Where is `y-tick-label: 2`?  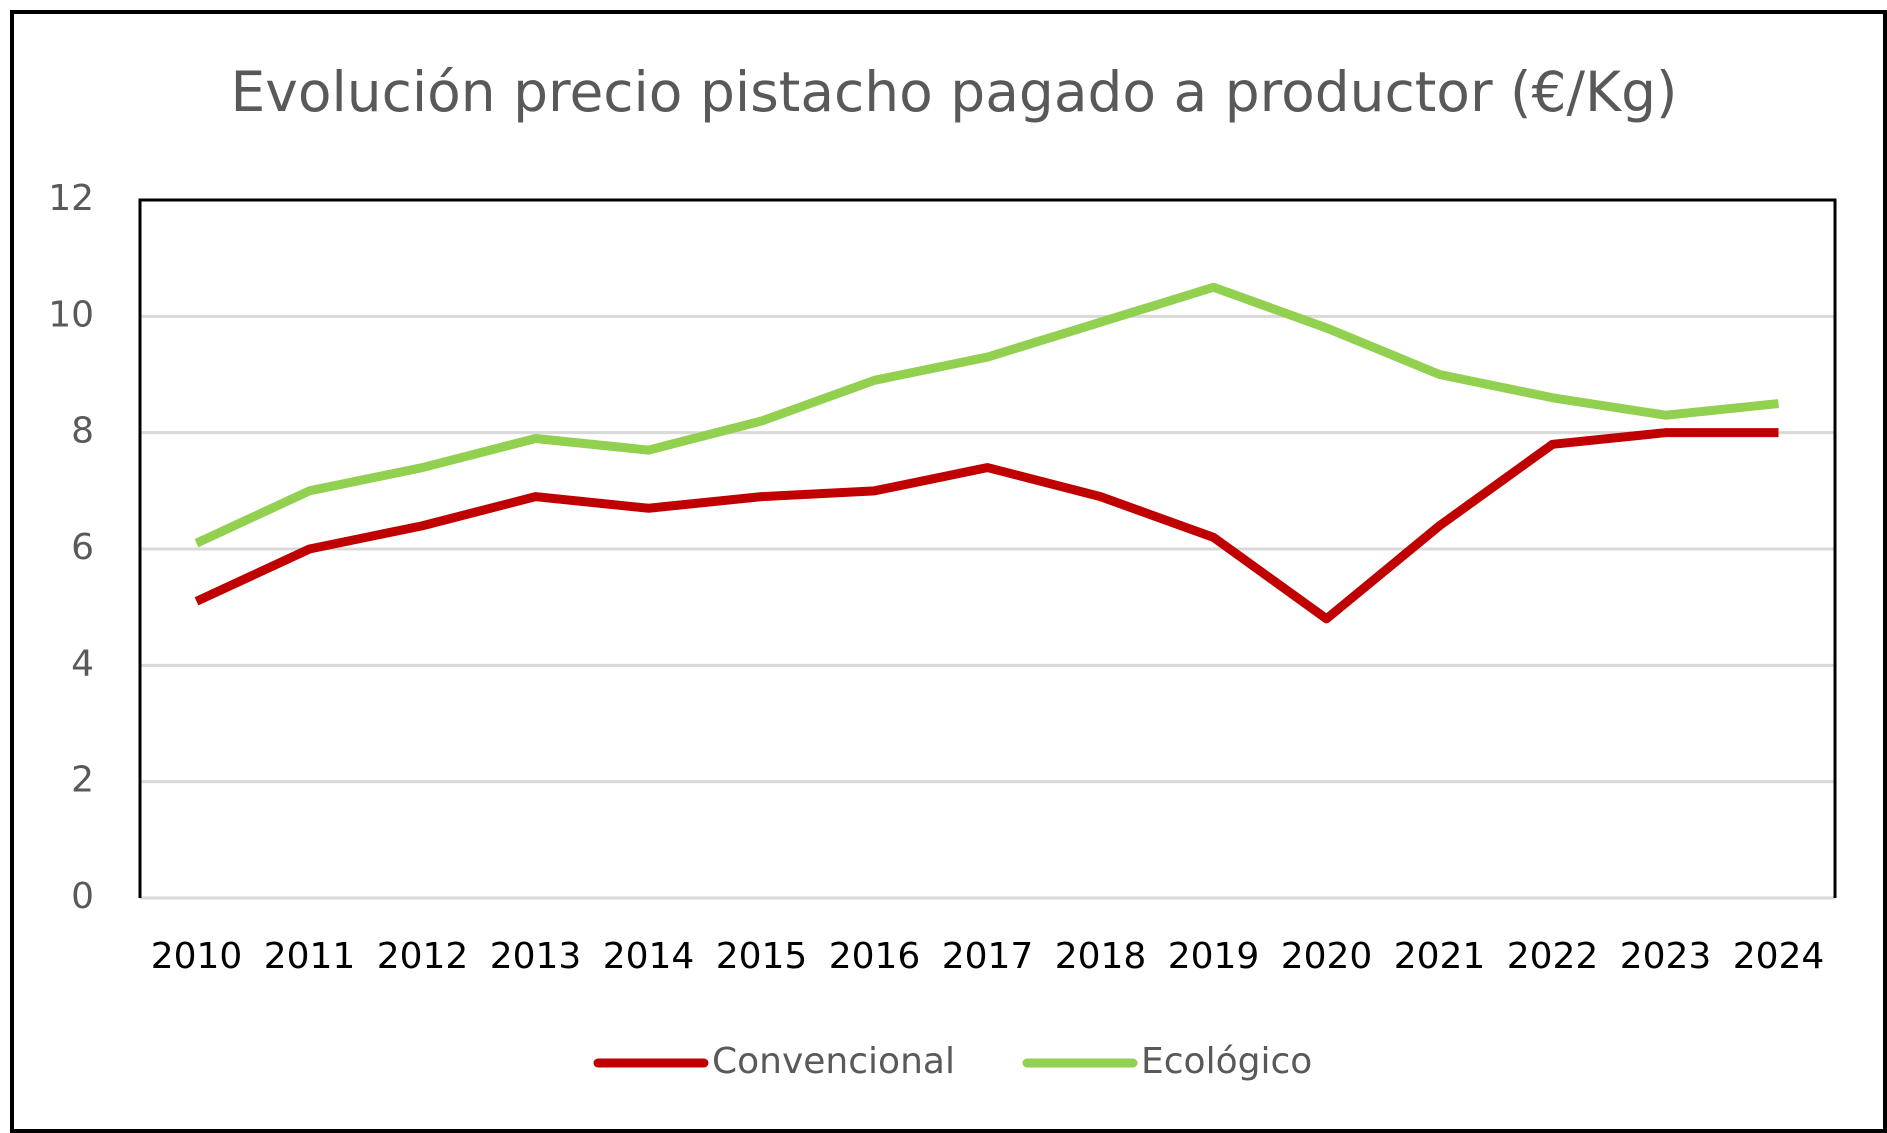 y-tick-label: 2 is located at coordinates (82, 780).